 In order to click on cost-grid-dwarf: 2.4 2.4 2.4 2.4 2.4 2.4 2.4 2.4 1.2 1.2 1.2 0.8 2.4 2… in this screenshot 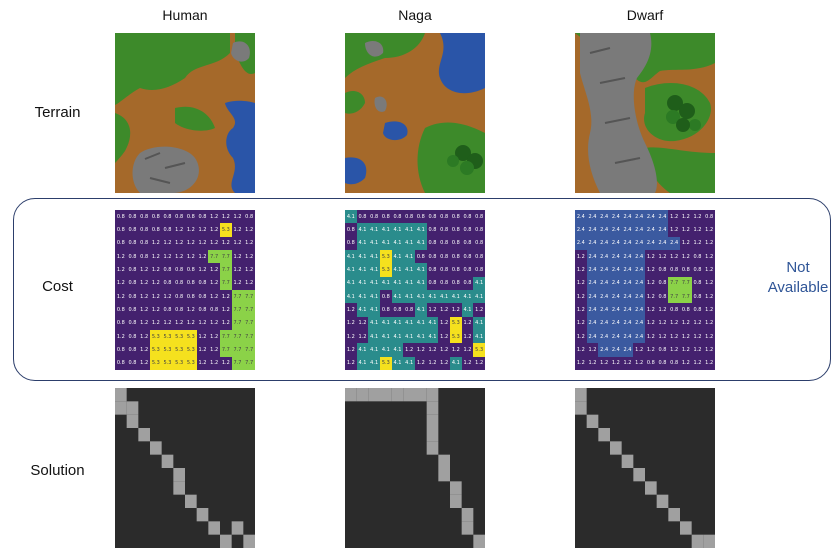, I will do `click(645, 290)`.